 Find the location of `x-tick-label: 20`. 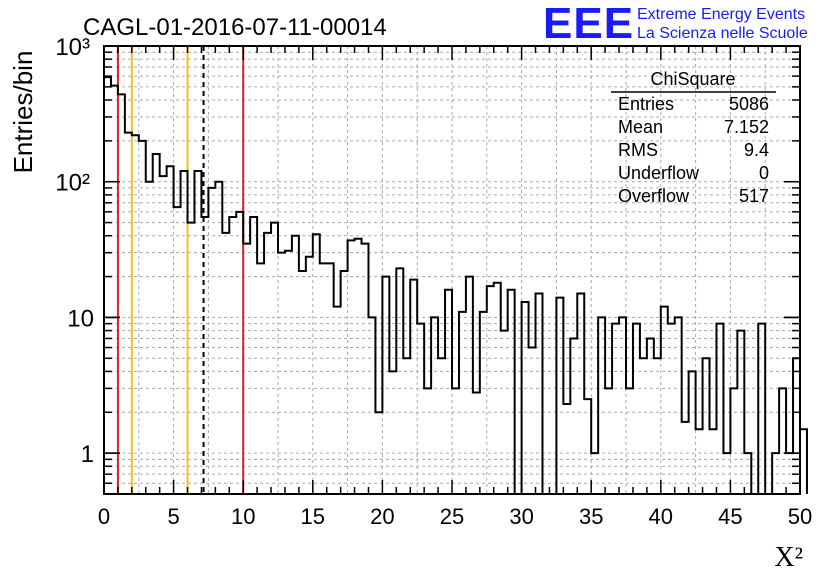

x-tick-label: 20 is located at coordinates (382, 516).